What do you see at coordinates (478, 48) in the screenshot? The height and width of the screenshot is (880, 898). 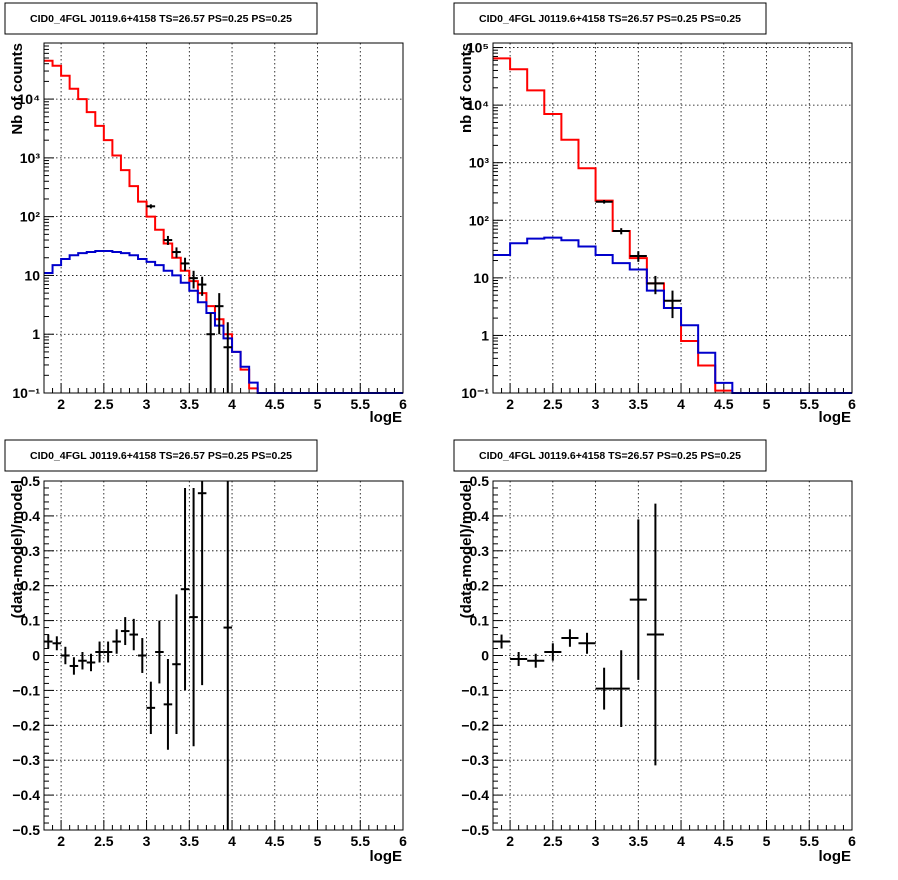 I see `y-tick-label: 10⁵` at bounding box center [478, 48].